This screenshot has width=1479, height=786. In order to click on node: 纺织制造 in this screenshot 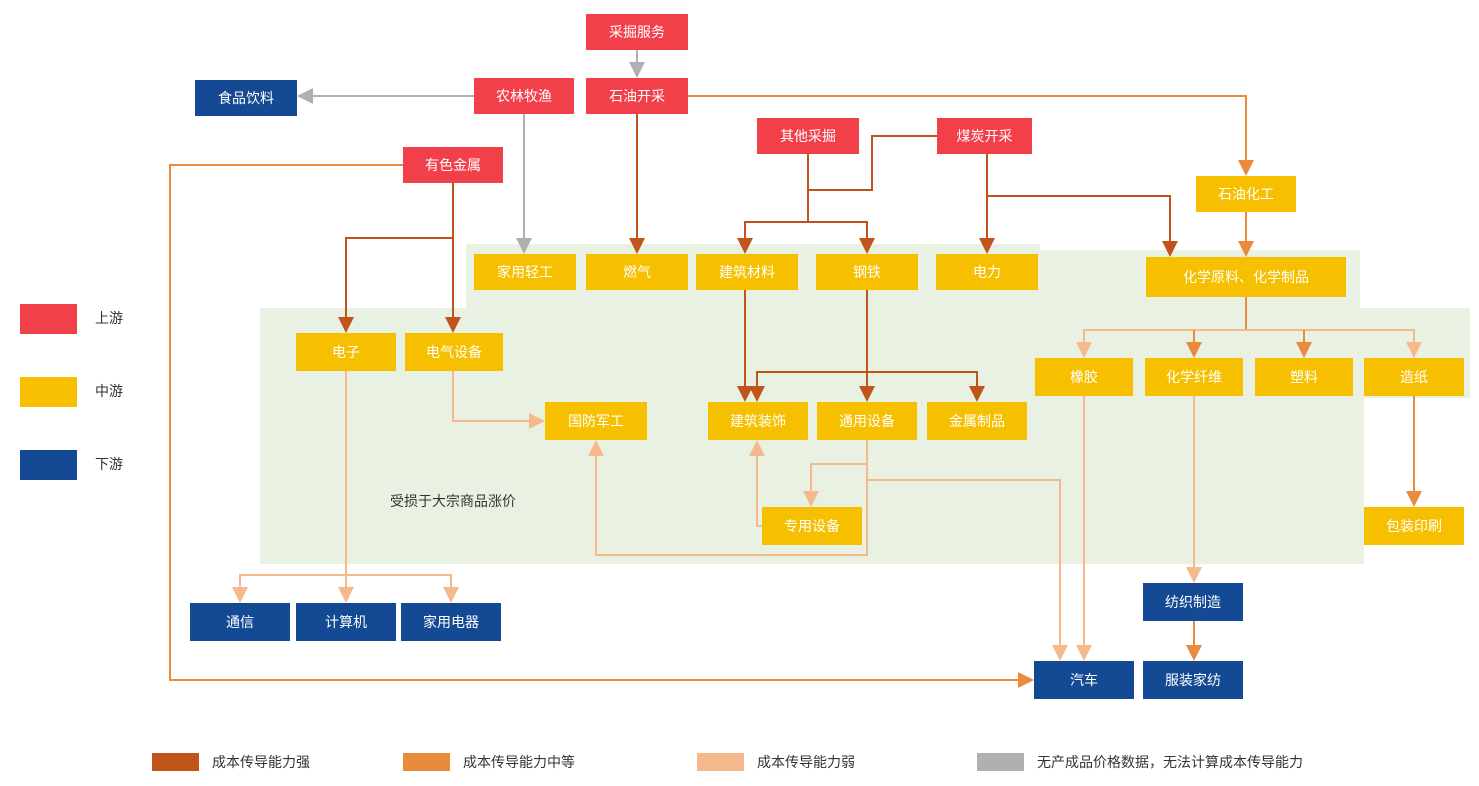, I will do `click(1193, 602)`.